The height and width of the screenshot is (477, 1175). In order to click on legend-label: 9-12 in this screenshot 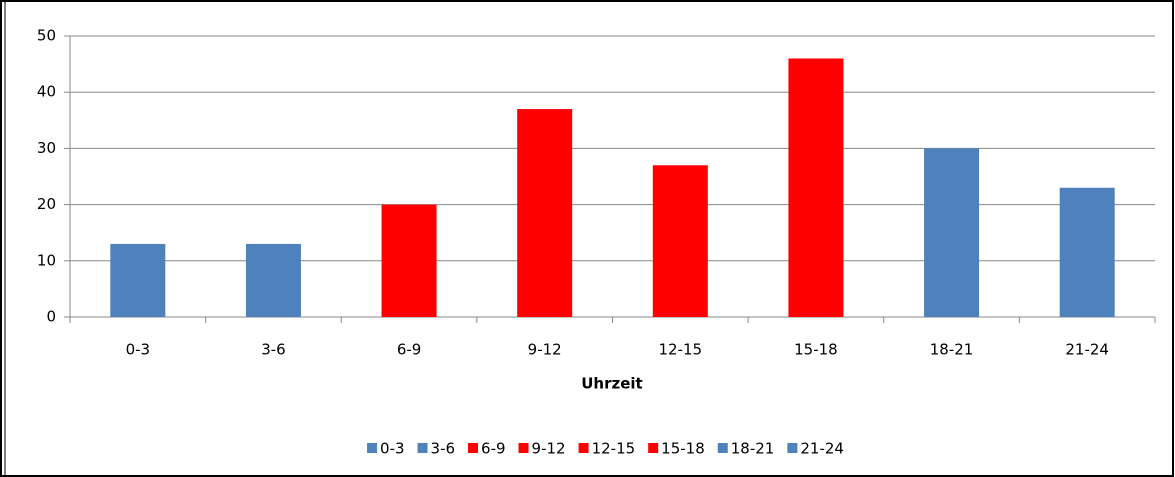, I will do `click(549, 449)`.